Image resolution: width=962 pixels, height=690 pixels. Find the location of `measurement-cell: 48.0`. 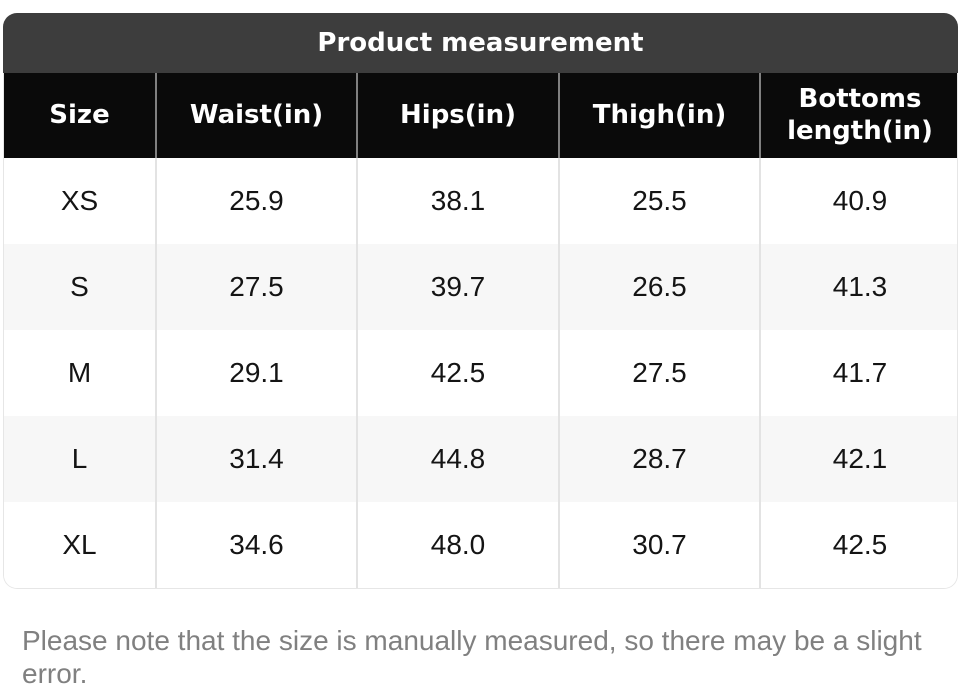

measurement-cell: 48.0 is located at coordinates (458, 545).